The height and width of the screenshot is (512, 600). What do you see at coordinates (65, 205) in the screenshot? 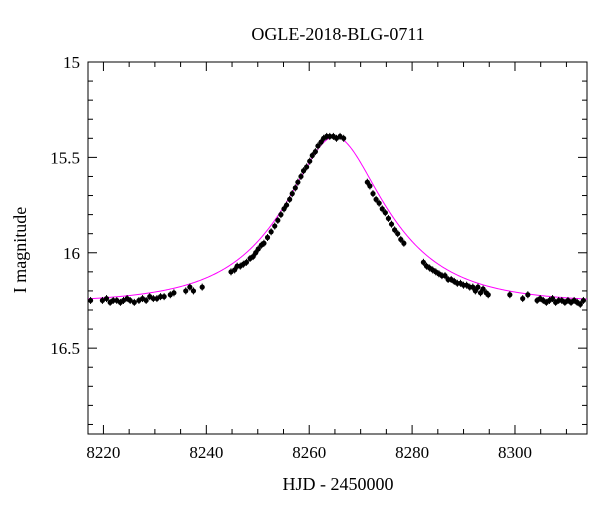
I see `y-tick-labels: 15 15.5 16 16.5` at bounding box center [65, 205].